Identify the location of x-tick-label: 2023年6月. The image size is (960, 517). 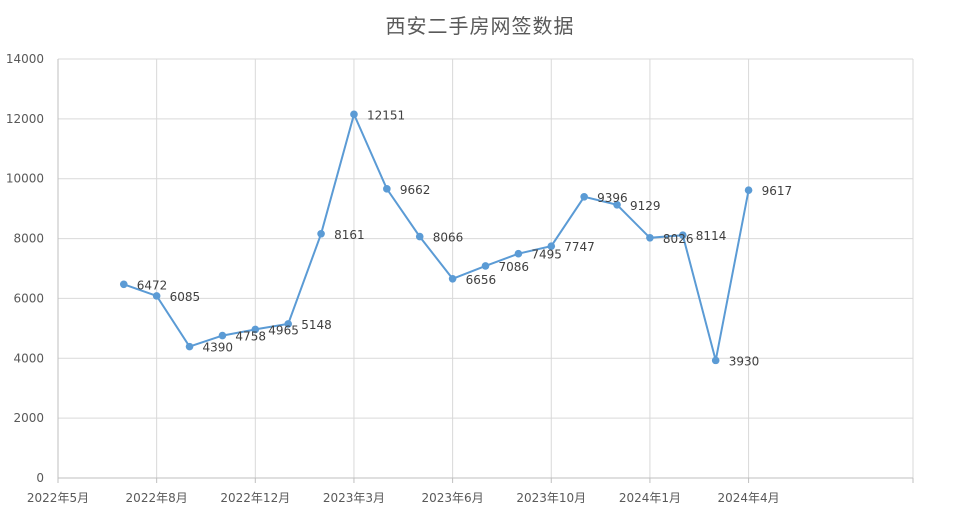
(453, 498).